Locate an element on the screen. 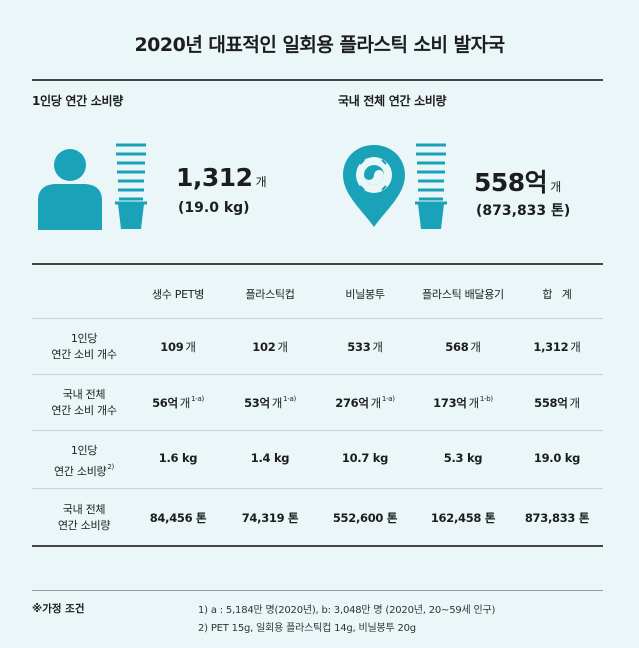  column-header-pet: 생수 PET병 is located at coordinates (178, 294).